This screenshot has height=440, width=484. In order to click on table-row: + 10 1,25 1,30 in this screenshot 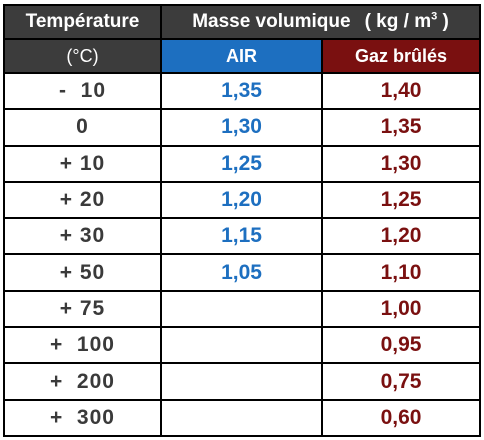, I will do `click(242, 163)`.